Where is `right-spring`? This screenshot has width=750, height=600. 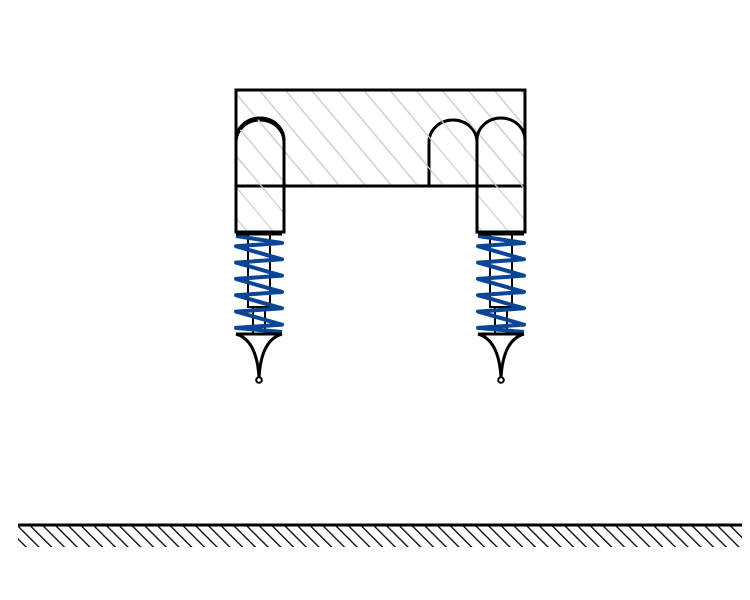 right-spring is located at coordinates (501, 284).